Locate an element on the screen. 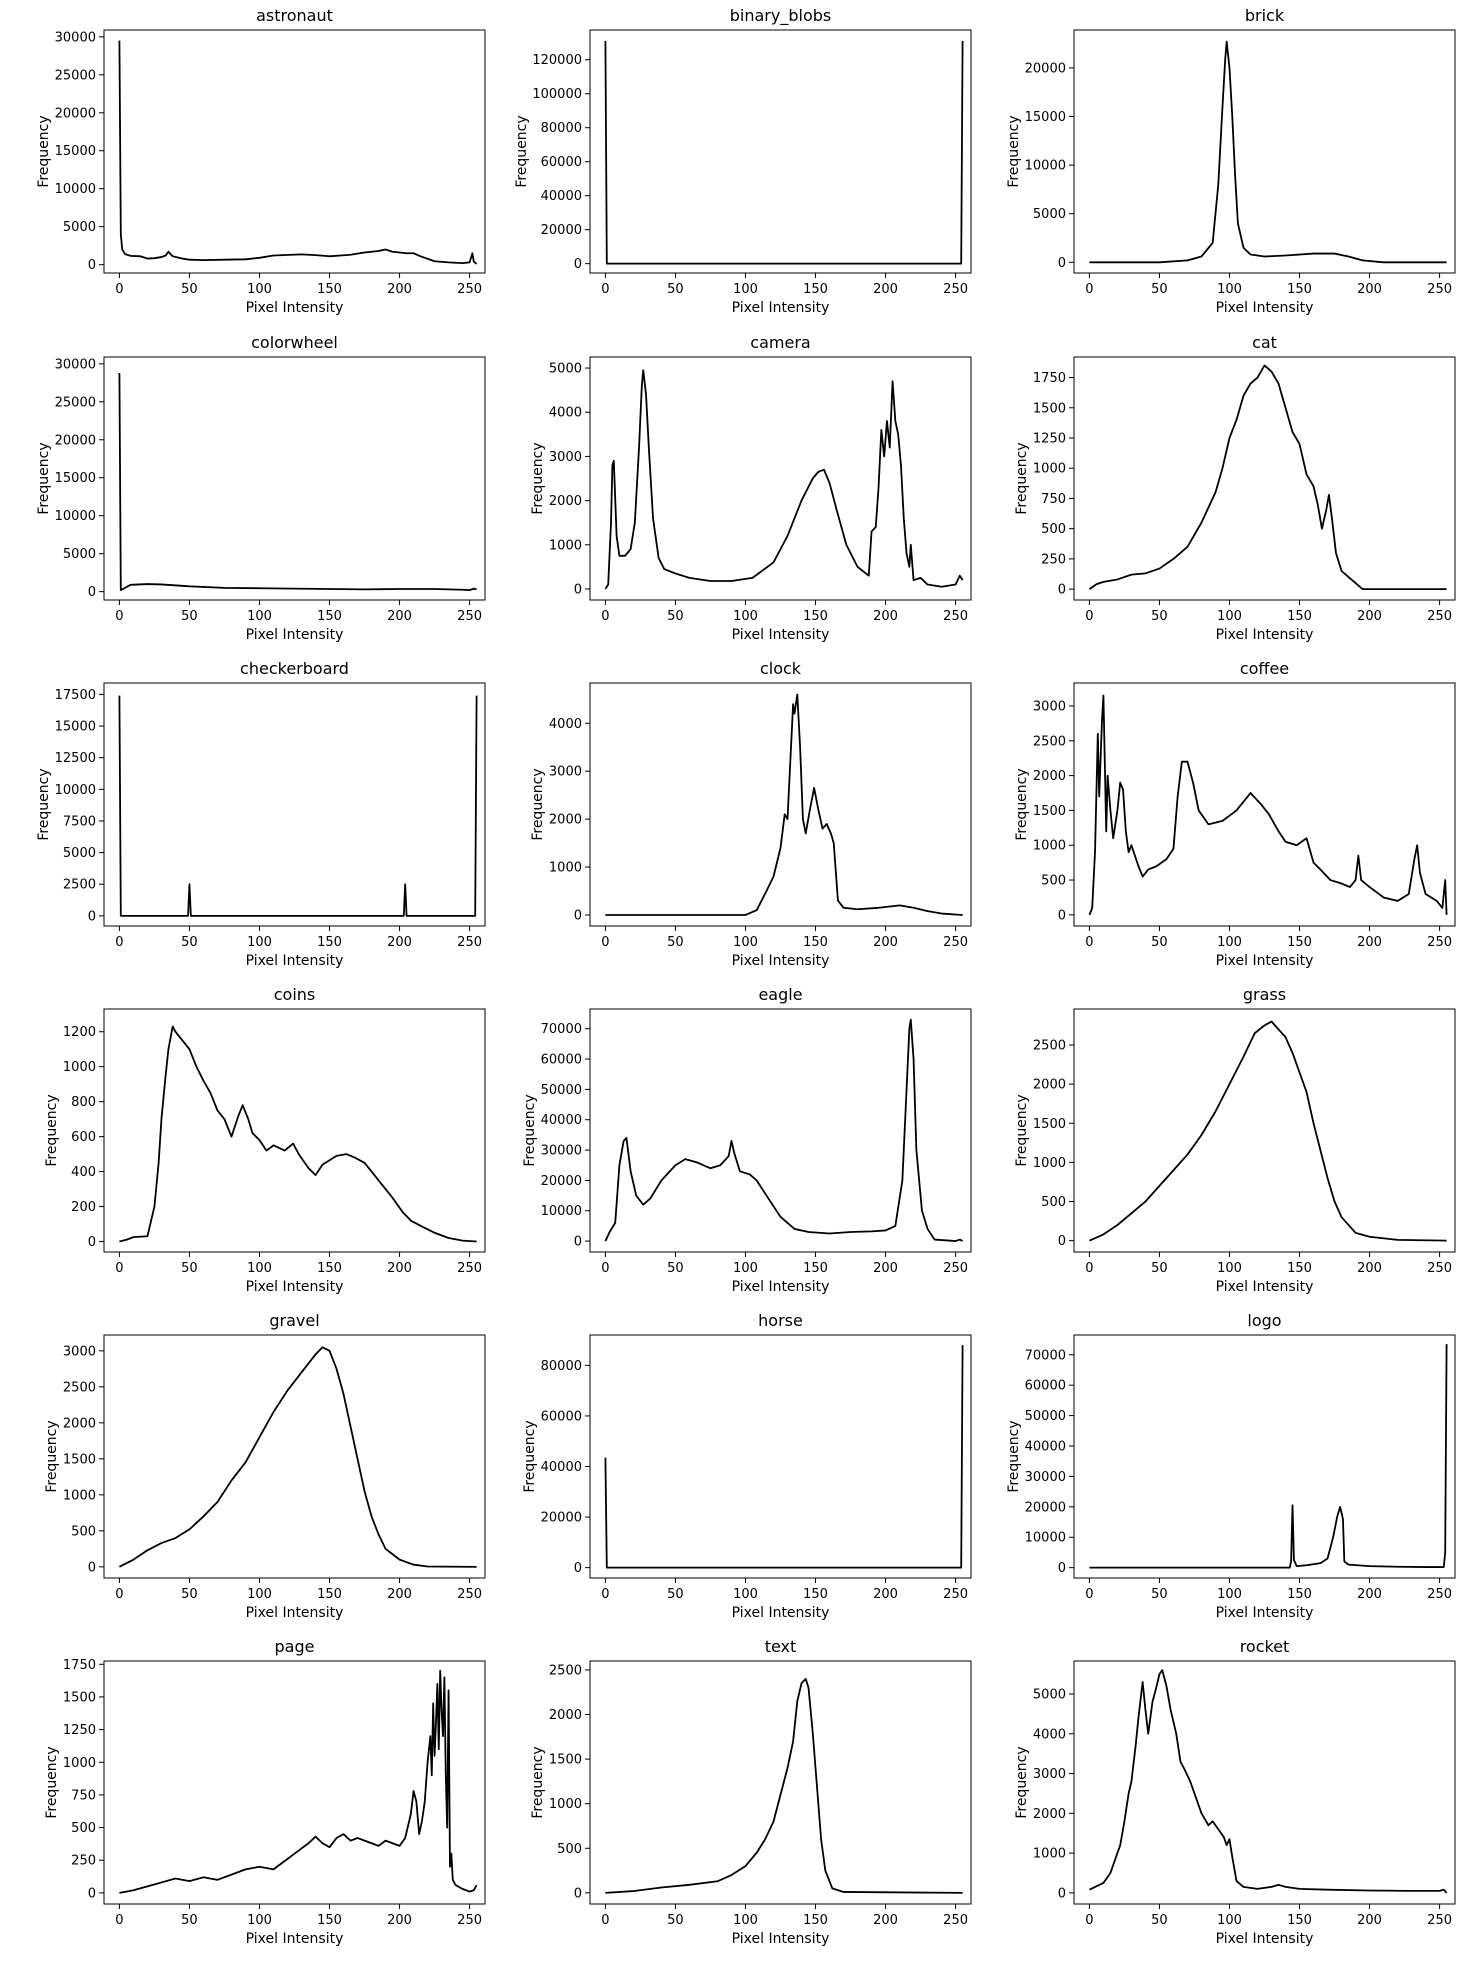 This screenshot has height=1971, width=1467. y-tick-label: 120000 is located at coordinates (557, 60).